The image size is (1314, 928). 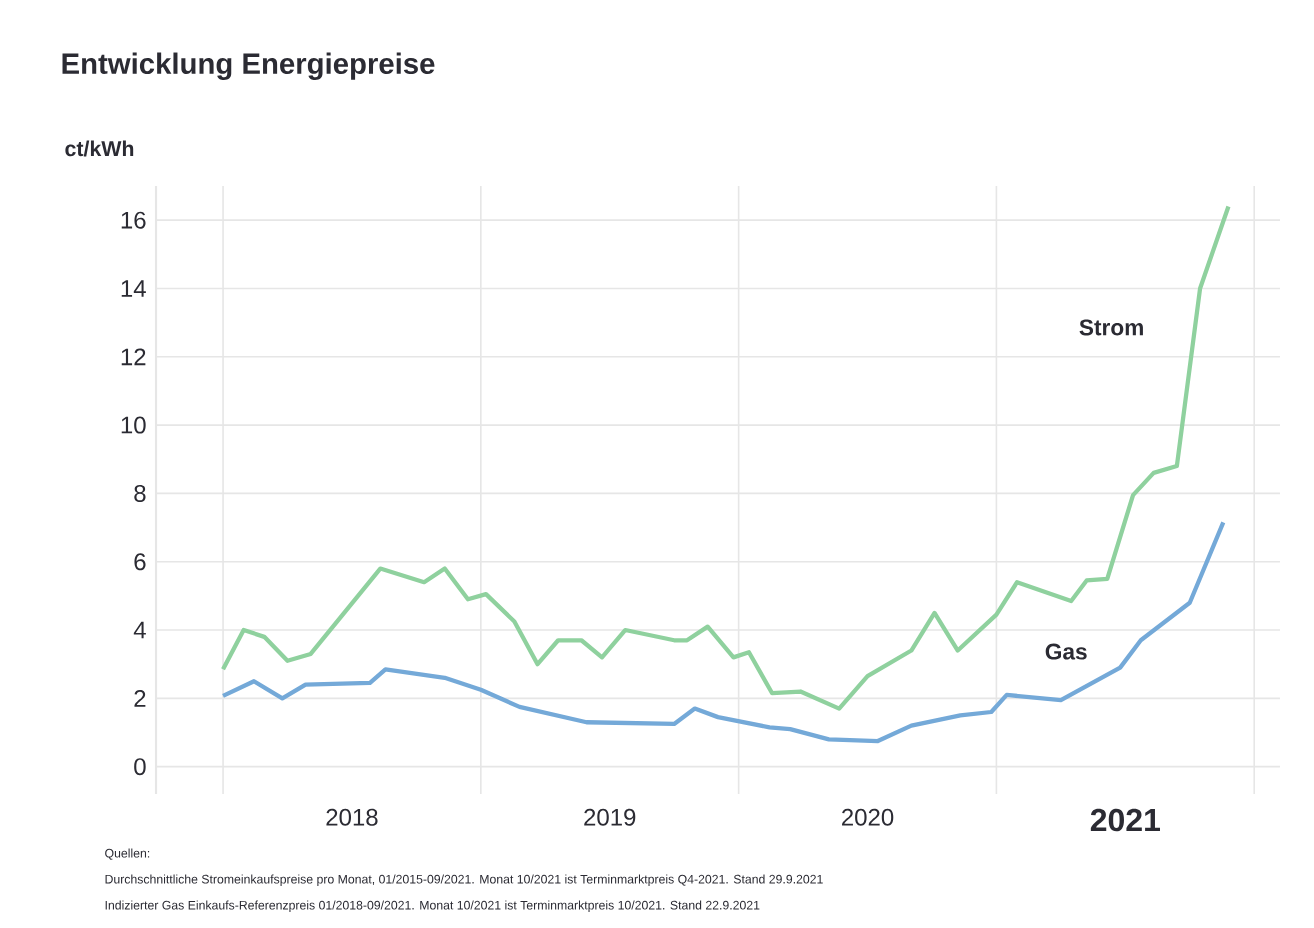 What do you see at coordinates (248, 66) in the screenshot?
I see `chart-title: Entwicklung Energiepreise` at bounding box center [248, 66].